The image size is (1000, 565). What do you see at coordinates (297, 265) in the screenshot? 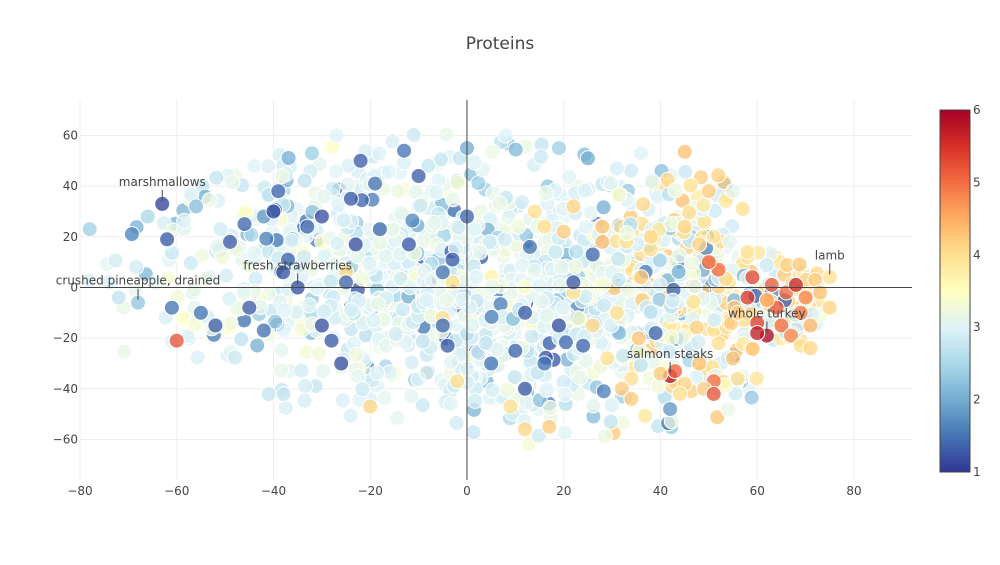
I see `annotation-label: fresh strawberries` at bounding box center [297, 265].